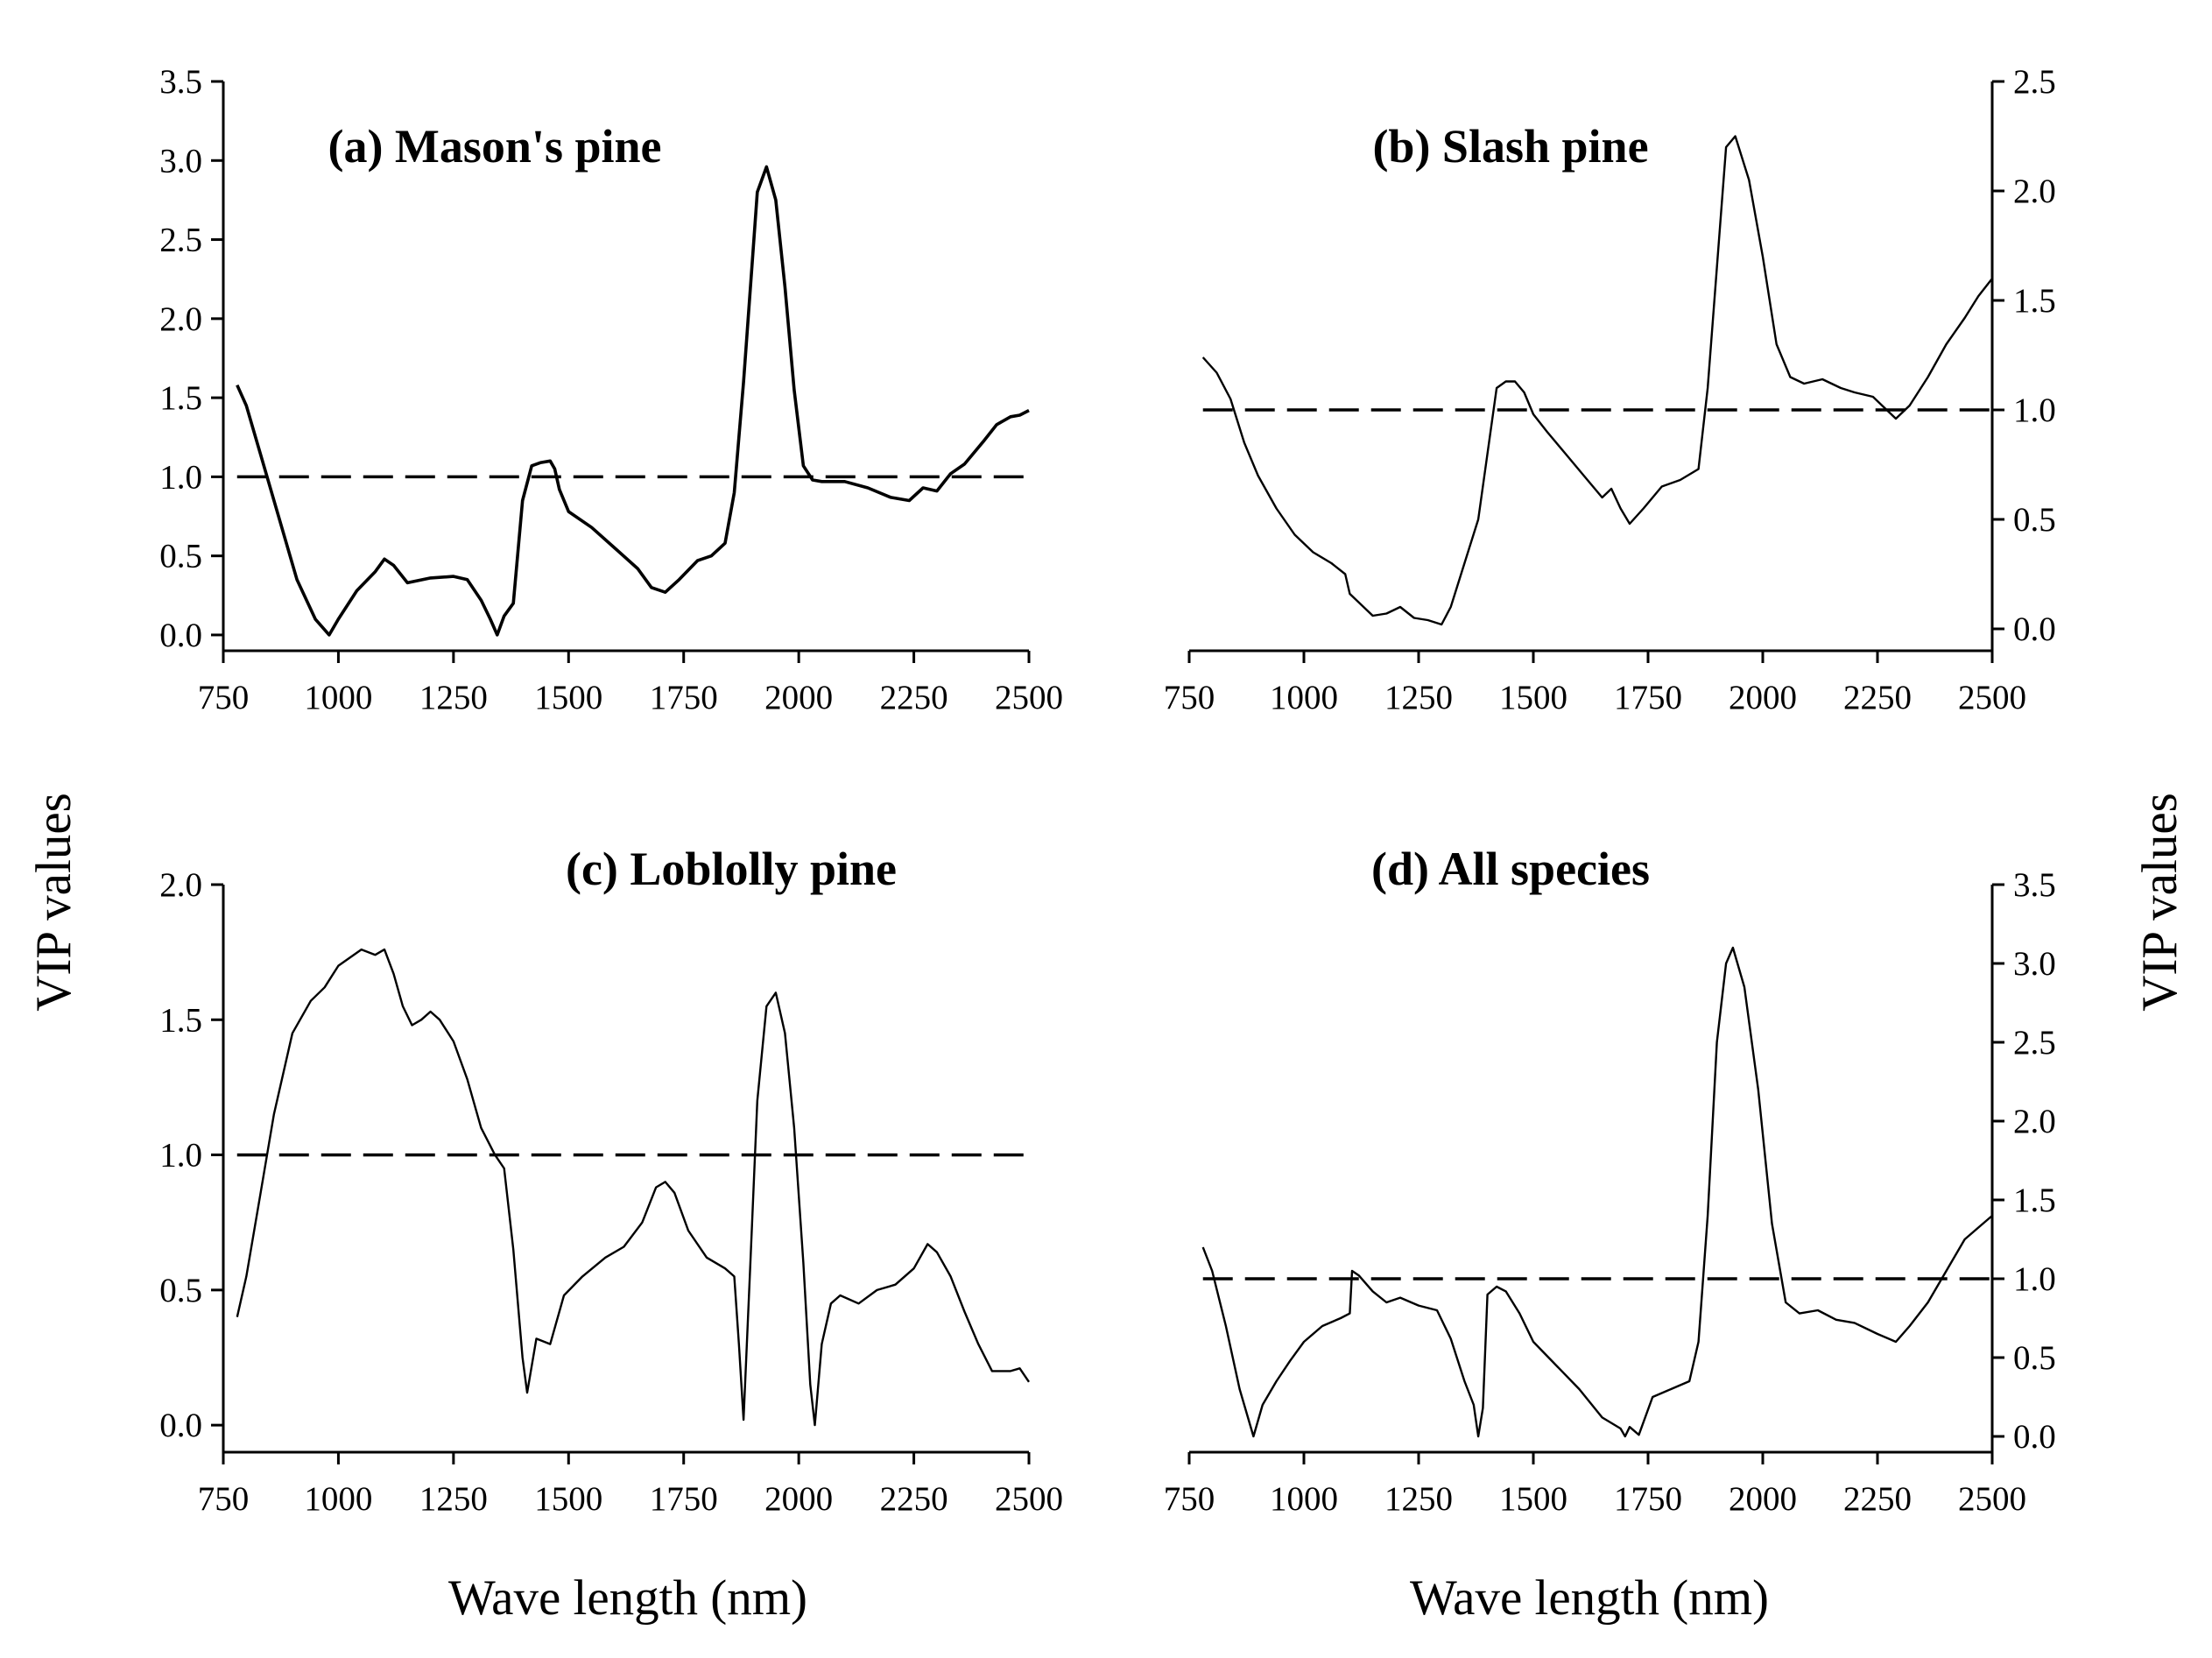 This screenshot has height=1658, width=2212. Describe the element at coordinates (1533, 698) in the screenshot. I see `panel-1-x-tick-label: 1500` at that location.